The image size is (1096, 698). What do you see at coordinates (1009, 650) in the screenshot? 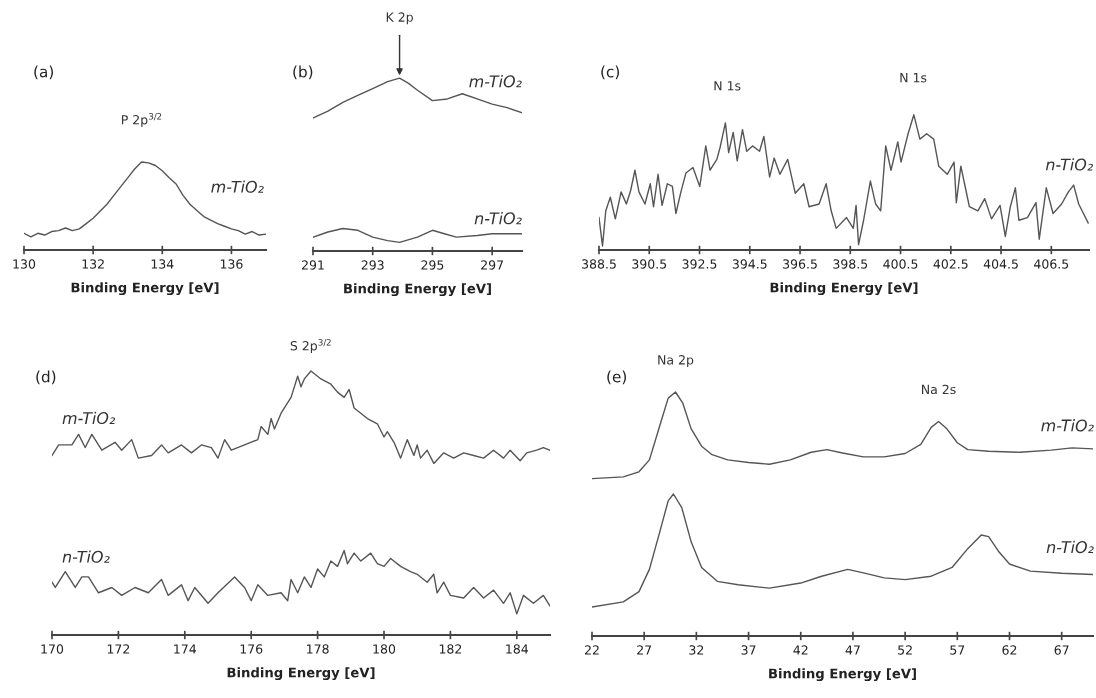
I see `x-tick-label: 62` at bounding box center [1009, 650].